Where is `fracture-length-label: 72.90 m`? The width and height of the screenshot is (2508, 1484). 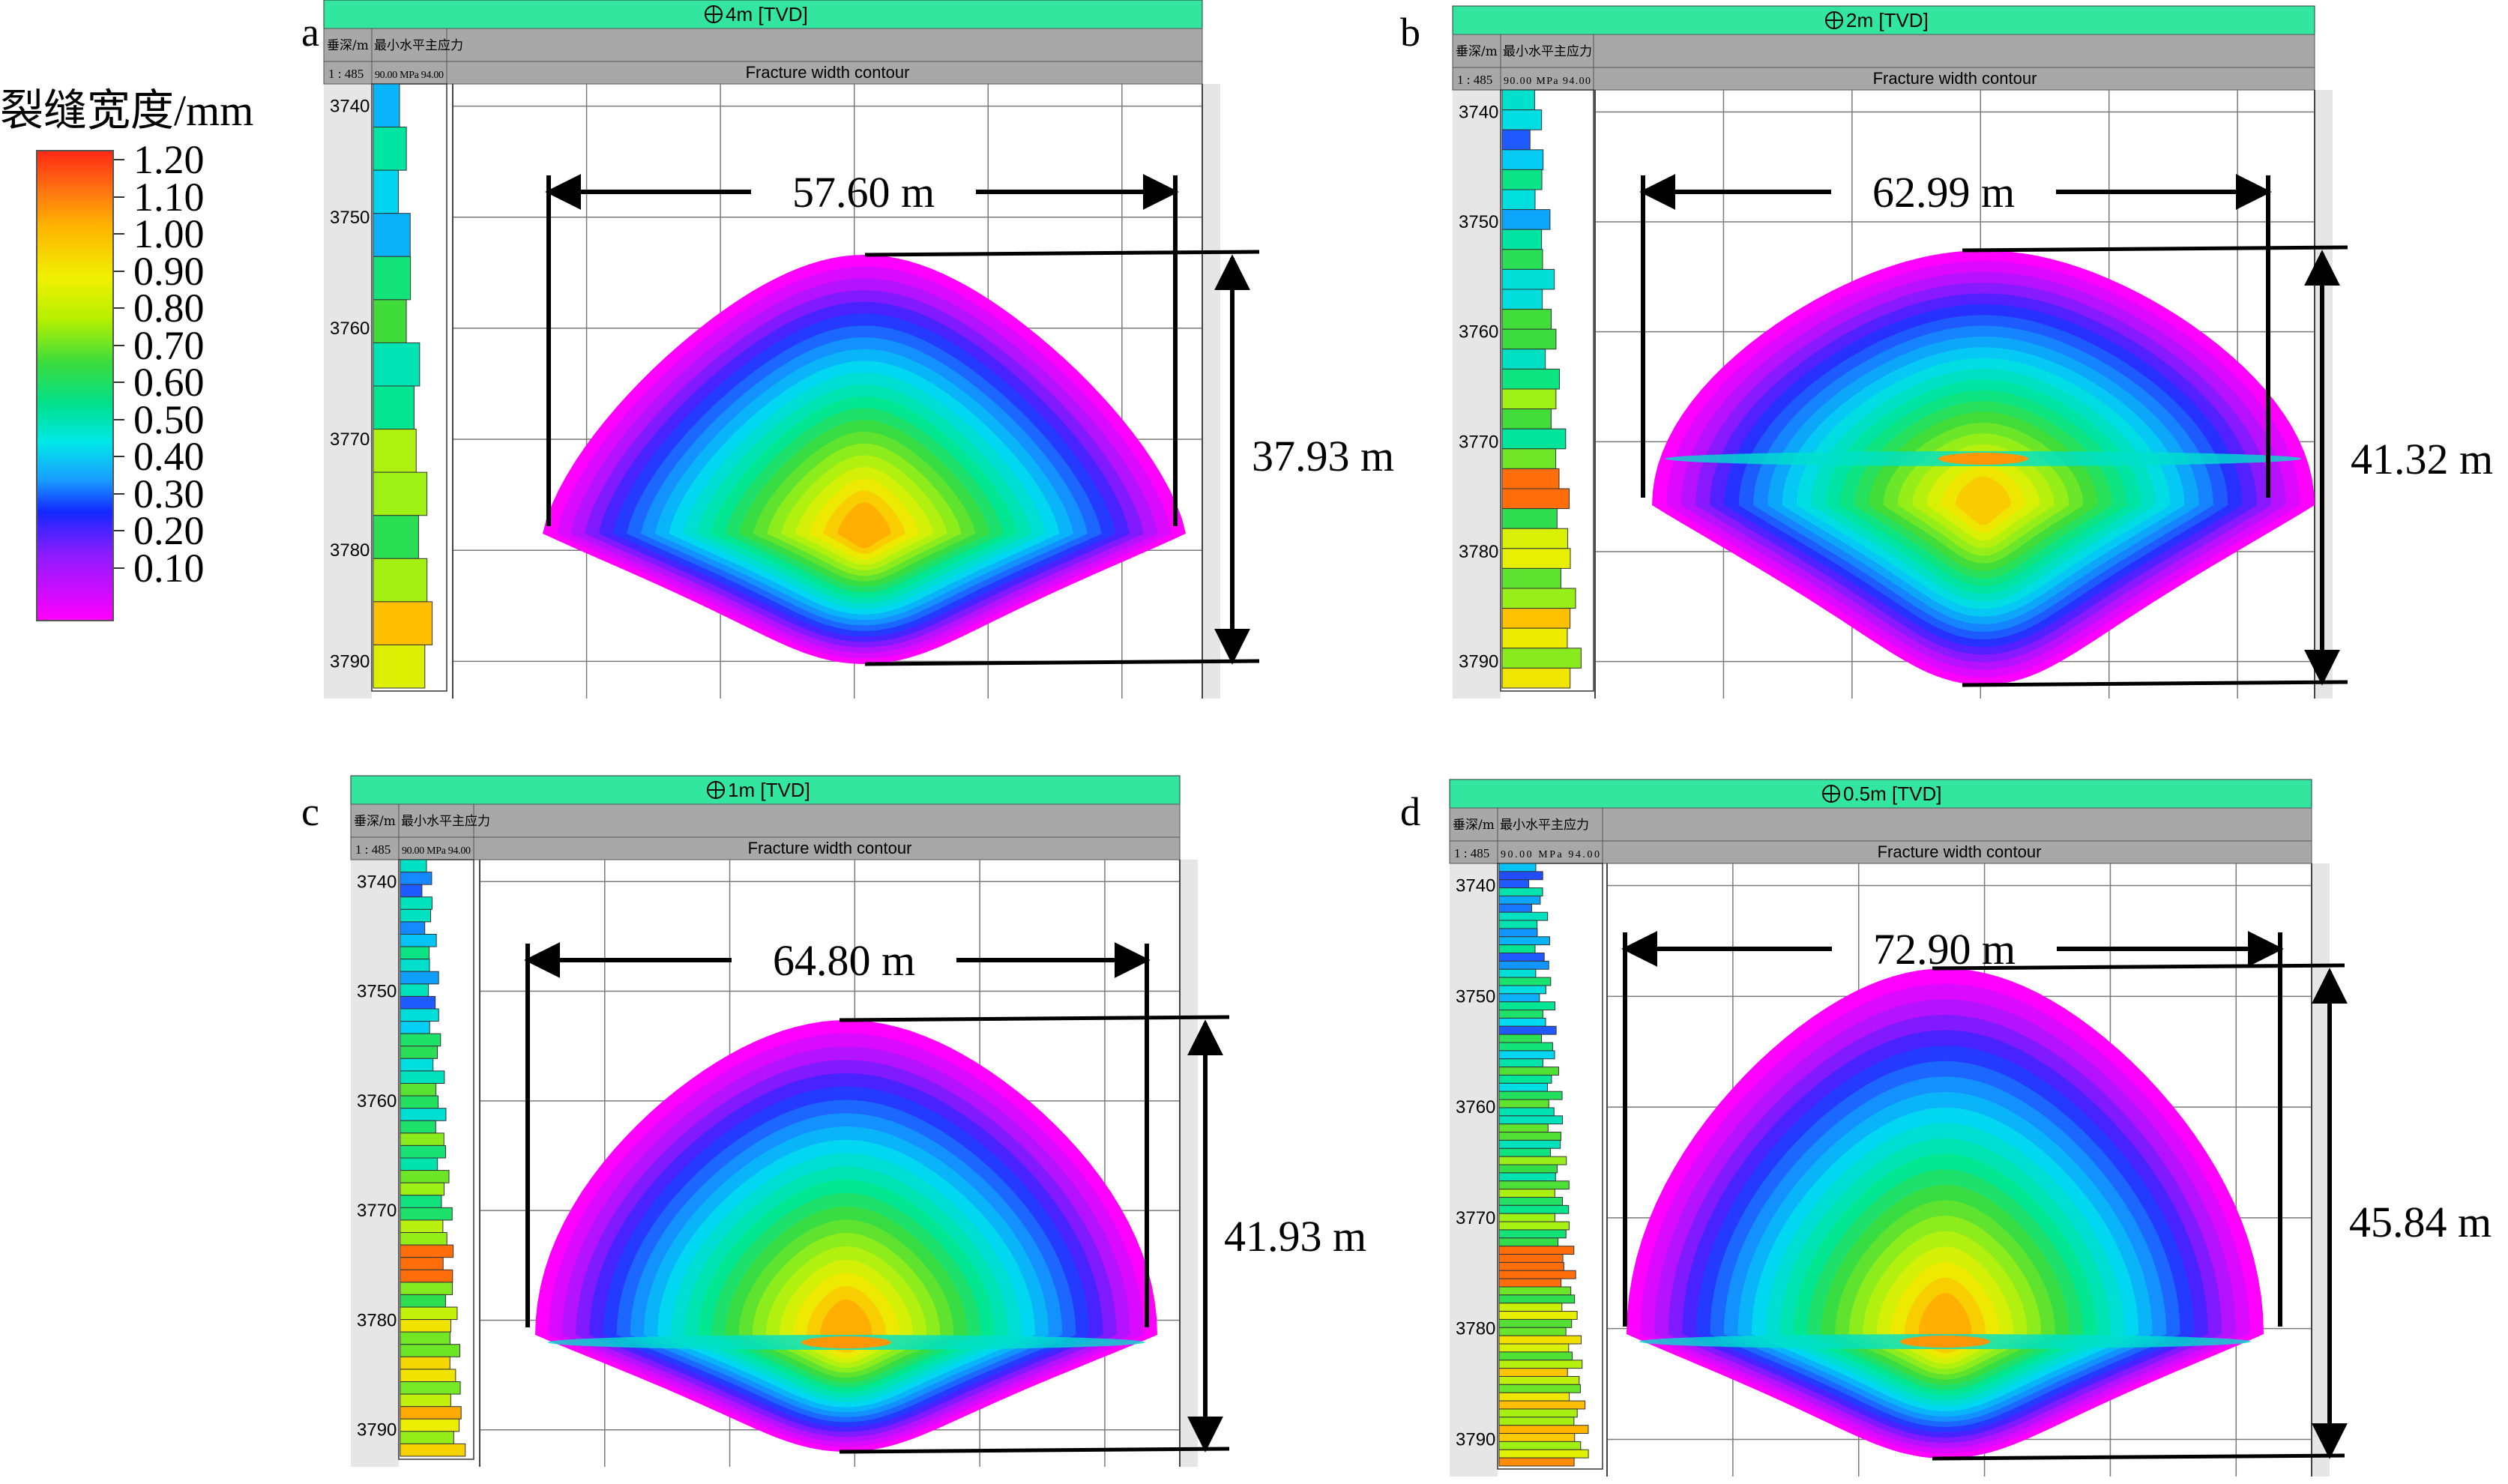
fracture-length-label: 72.90 m is located at coordinates (1944, 950).